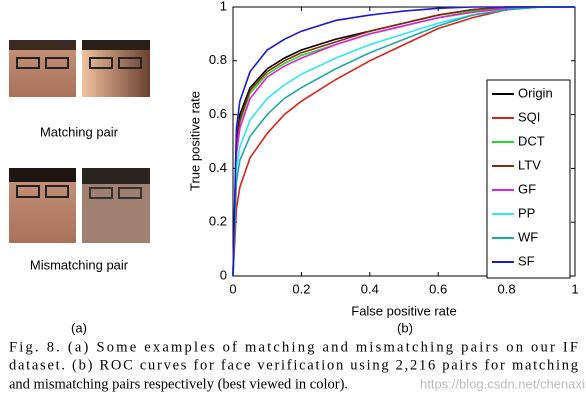 The height and width of the screenshot is (401, 586). What do you see at coordinates (404, 310) in the screenshot?
I see `x-axis-label: False positive rate` at bounding box center [404, 310].